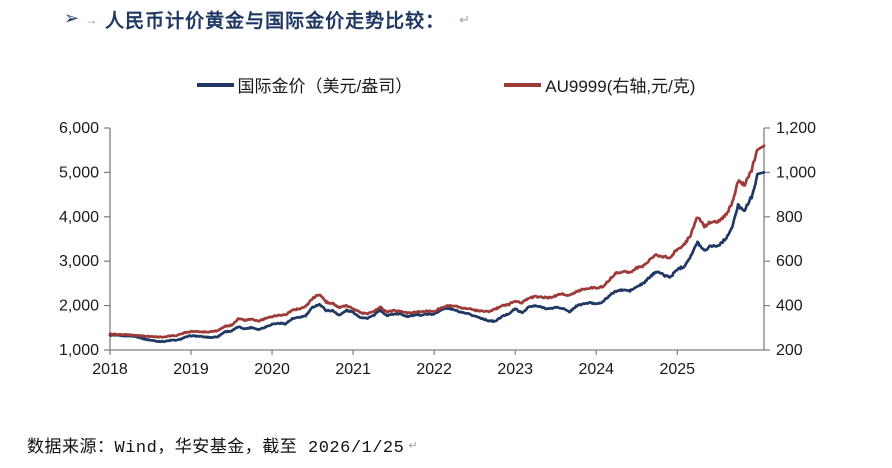 The image size is (892, 468). I want to click on data-source-text: 数据来源：Wind，华安基金，截至 2026/1/25, so click(216, 448).